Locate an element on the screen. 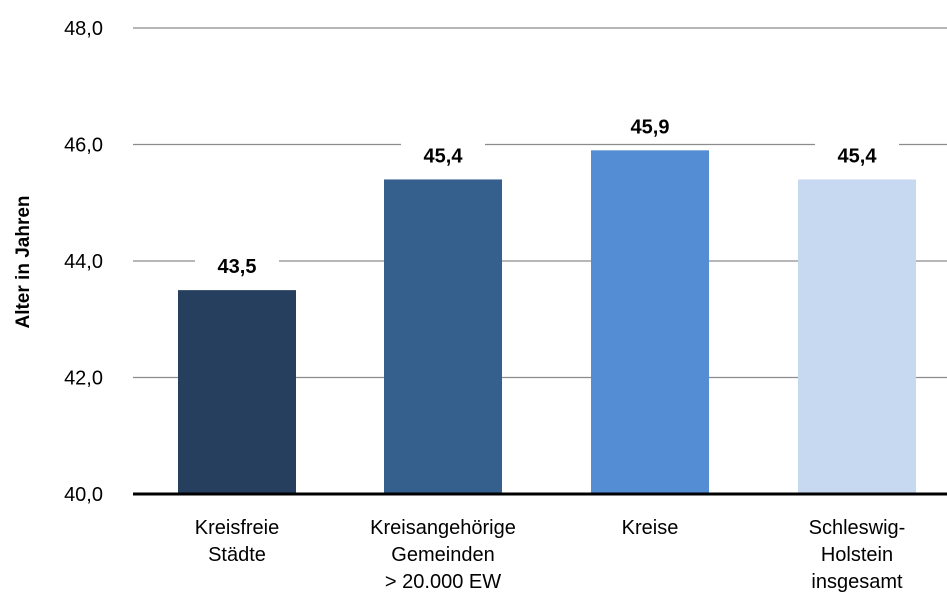 The height and width of the screenshot is (600, 947). data-label: 43,5 is located at coordinates (237, 267).